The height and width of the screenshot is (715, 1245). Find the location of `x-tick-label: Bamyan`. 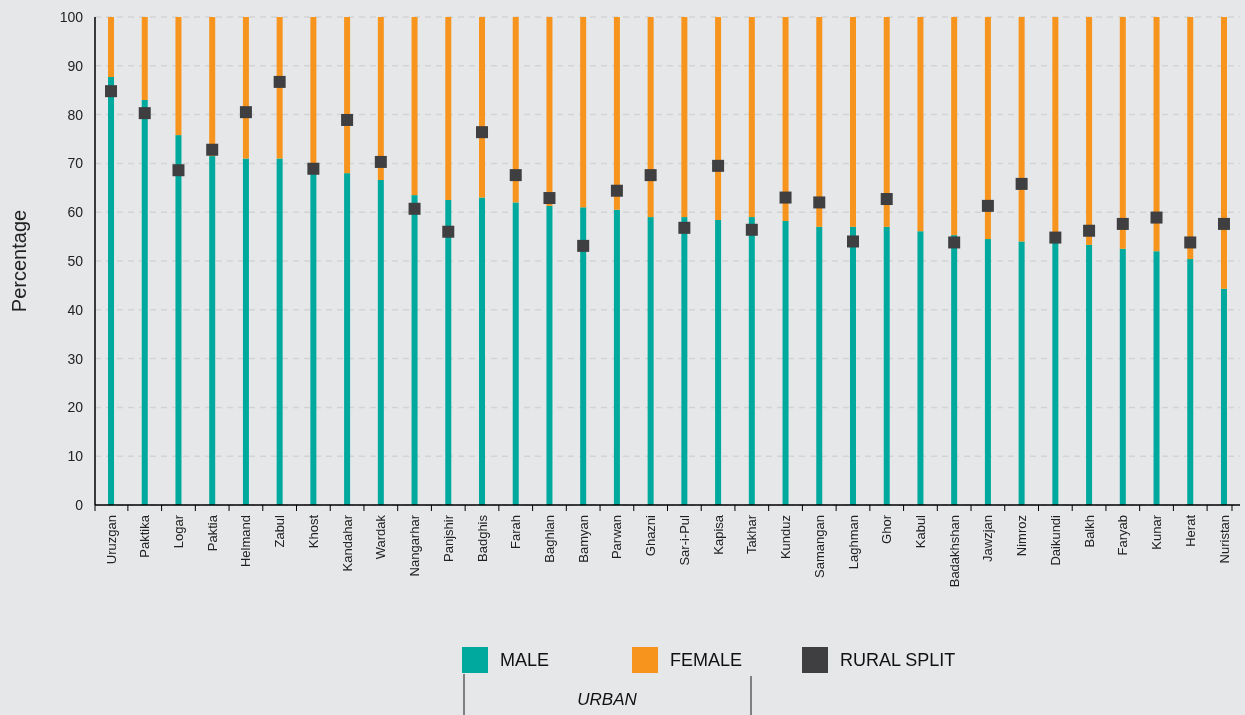

x-tick-label: Bamyan is located at coordinates (583, 539).